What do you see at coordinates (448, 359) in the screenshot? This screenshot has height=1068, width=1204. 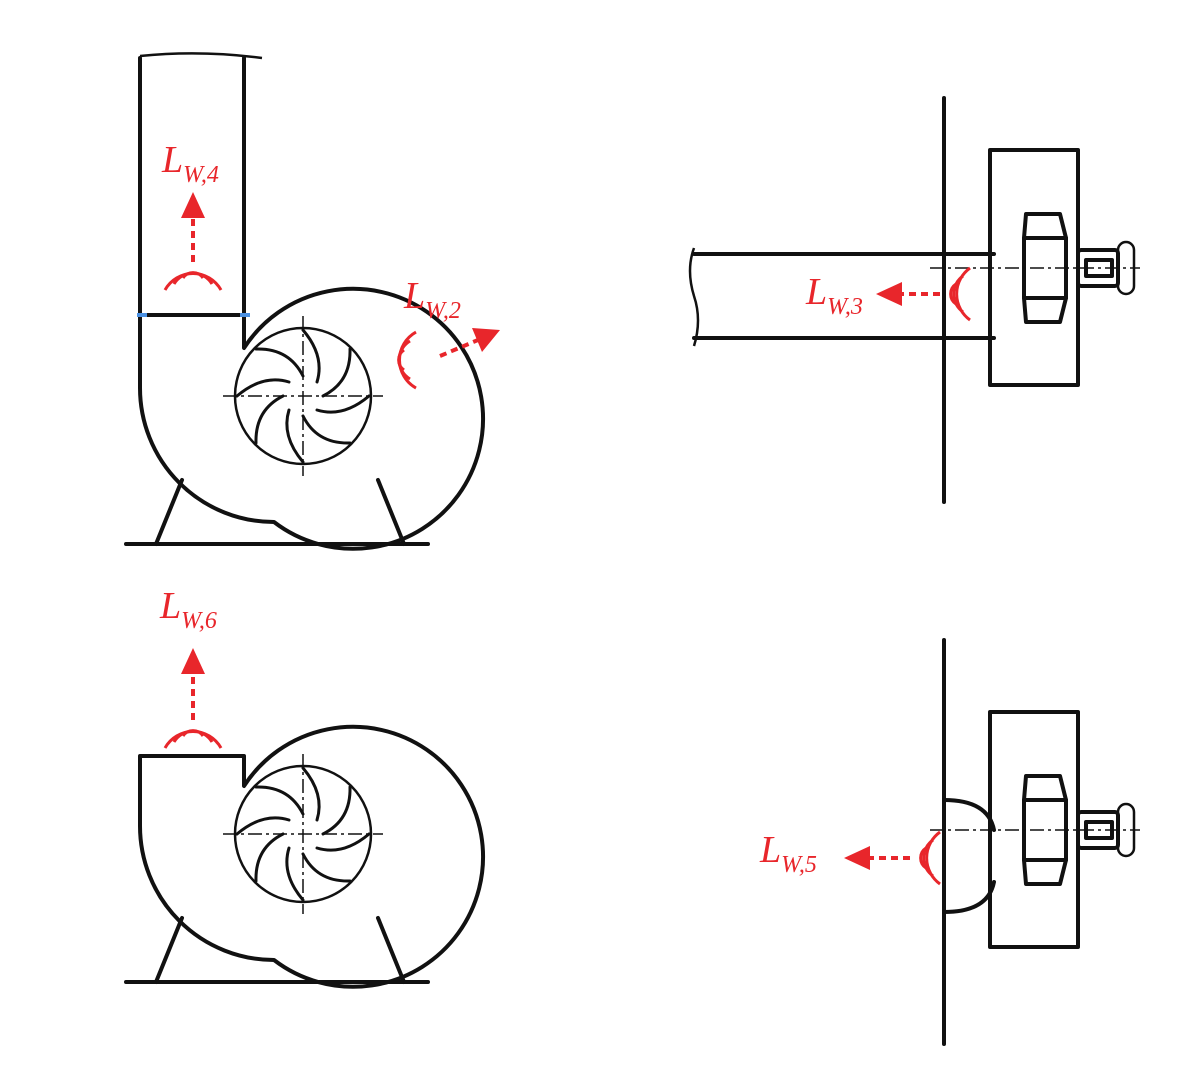 I see `emission-arrow-lw2` at bounding box center [448, 359].